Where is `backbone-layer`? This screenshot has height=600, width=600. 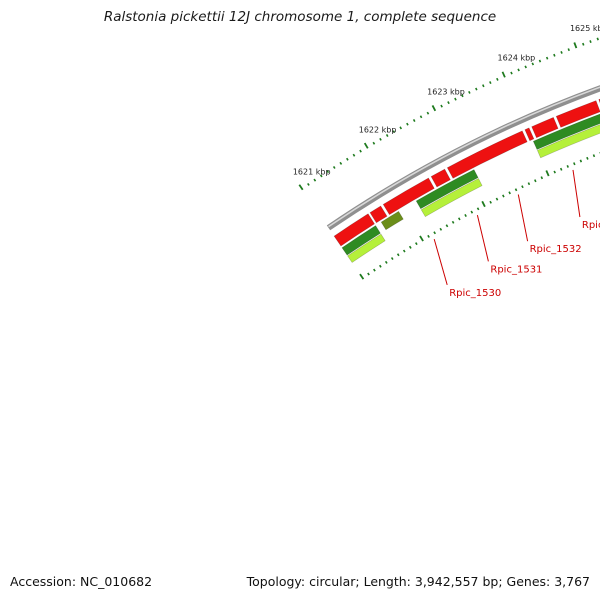 backbone-layer is located at coordinates (463, 158).